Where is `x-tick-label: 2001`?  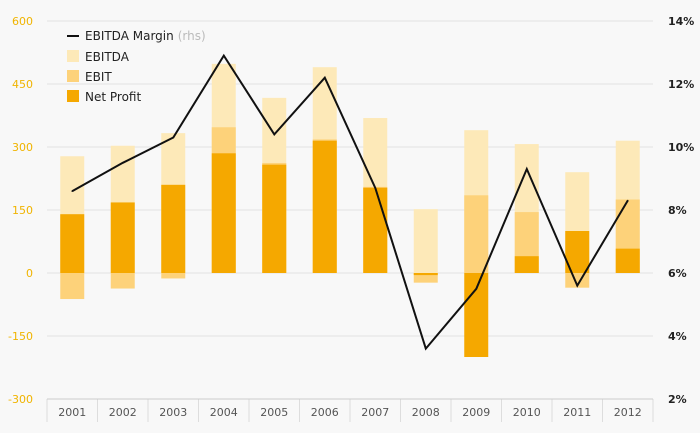 x-tick-label: 2001 is located at coordinates (72, 412).